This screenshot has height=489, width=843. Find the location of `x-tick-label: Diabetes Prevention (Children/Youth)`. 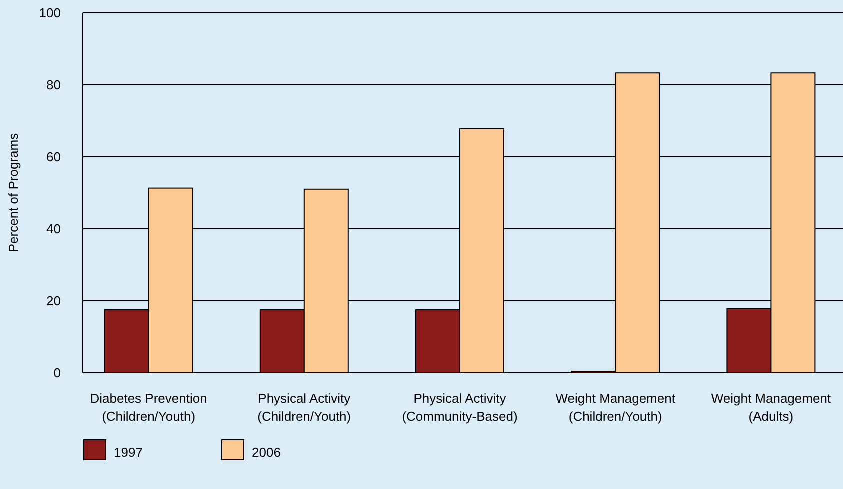

x-tick-label: Diabetes Prevention (Children/Youth) is located at coordinates (149, 407).